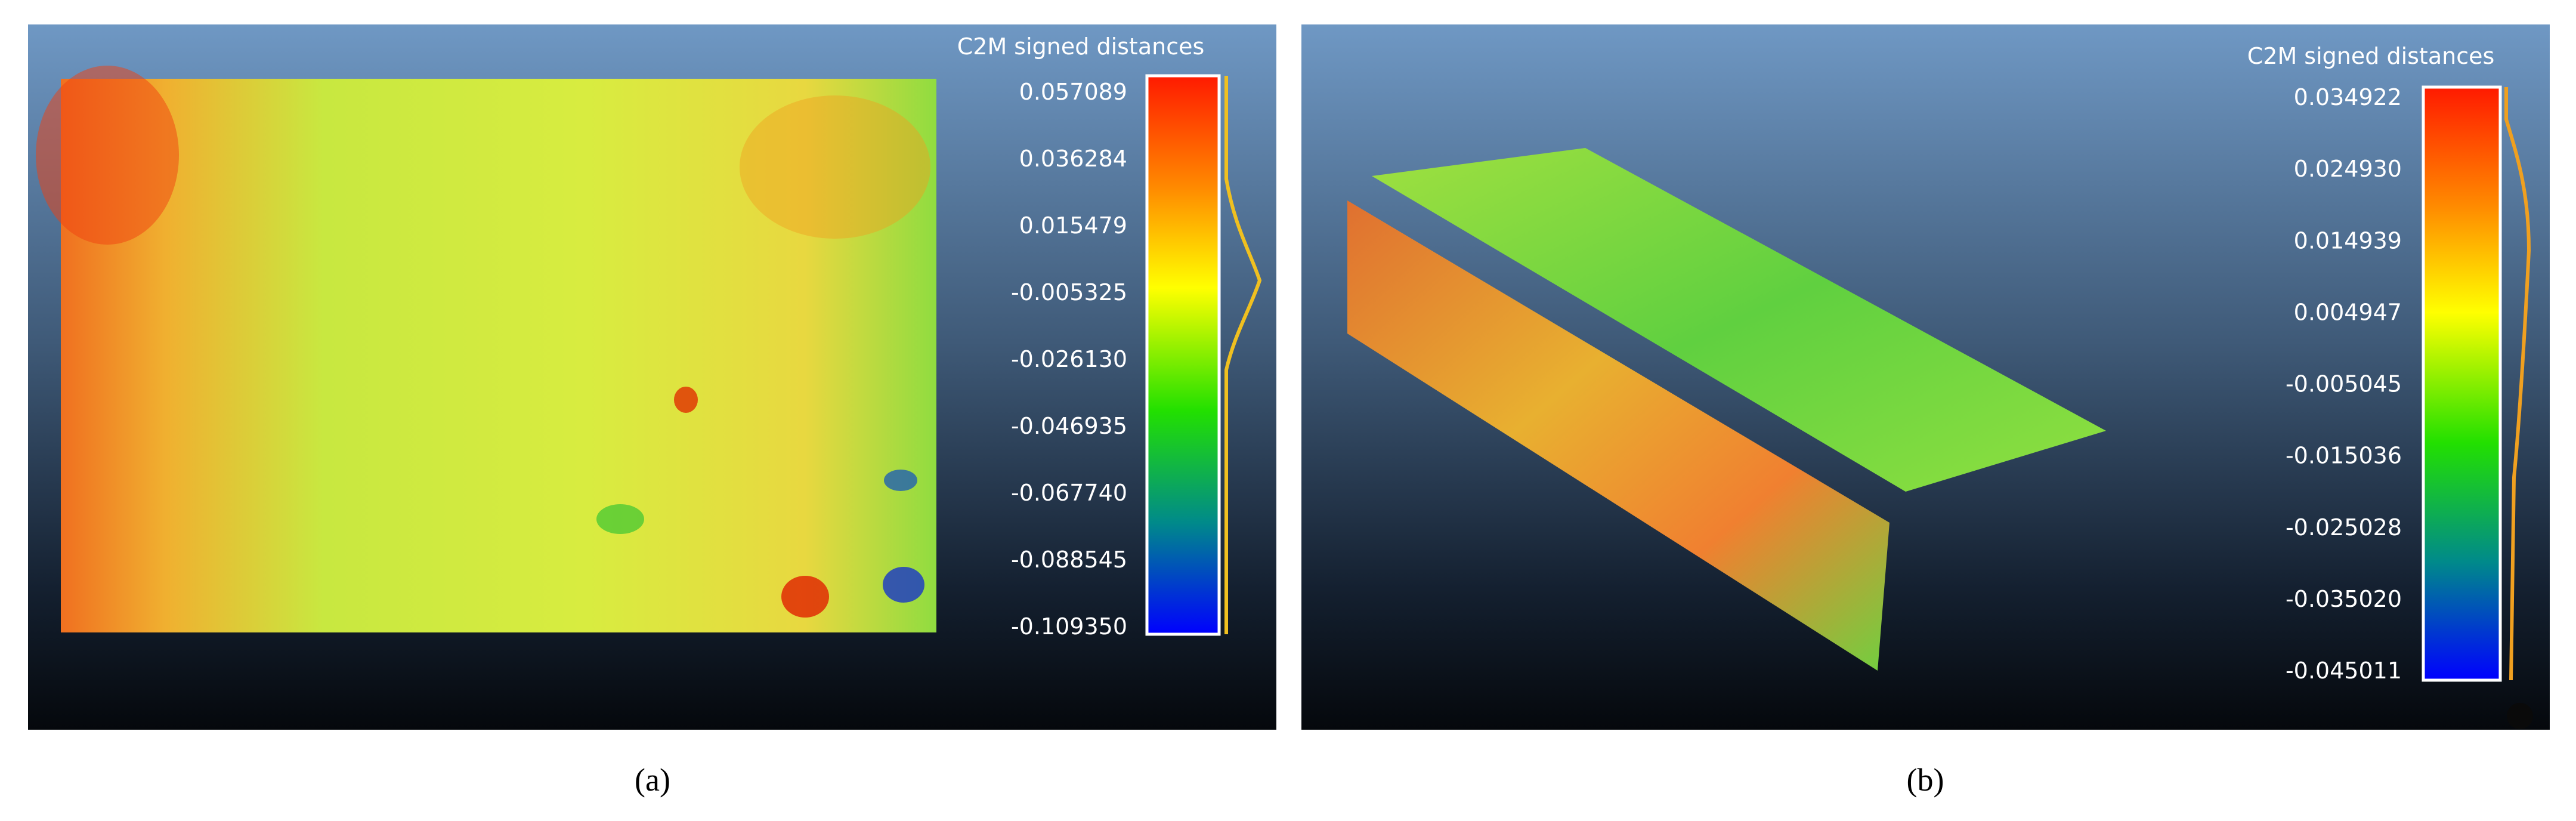  Describe the element at coordinates (2344, 527) in the screenshot. I see `scale-label: -0.025028` at that location.